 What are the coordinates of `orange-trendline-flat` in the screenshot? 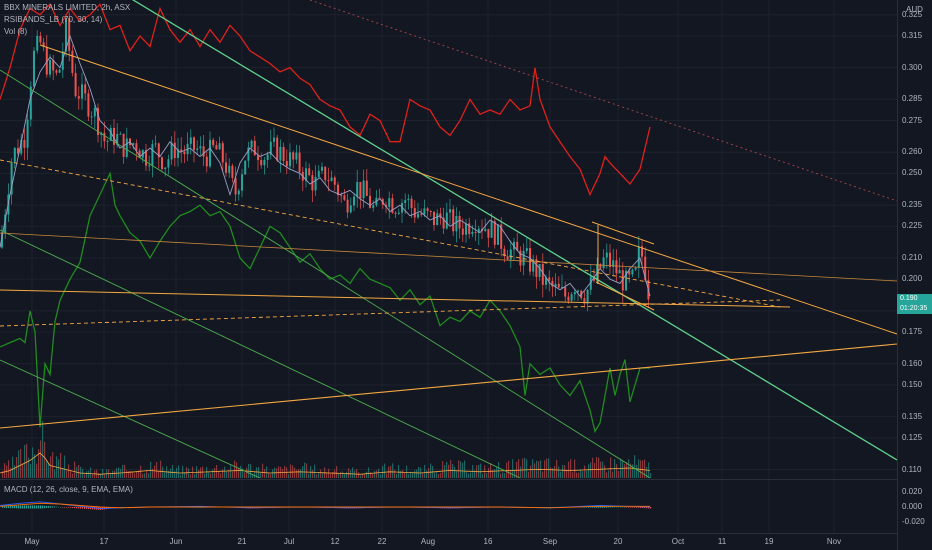 It's located at (448, 257).